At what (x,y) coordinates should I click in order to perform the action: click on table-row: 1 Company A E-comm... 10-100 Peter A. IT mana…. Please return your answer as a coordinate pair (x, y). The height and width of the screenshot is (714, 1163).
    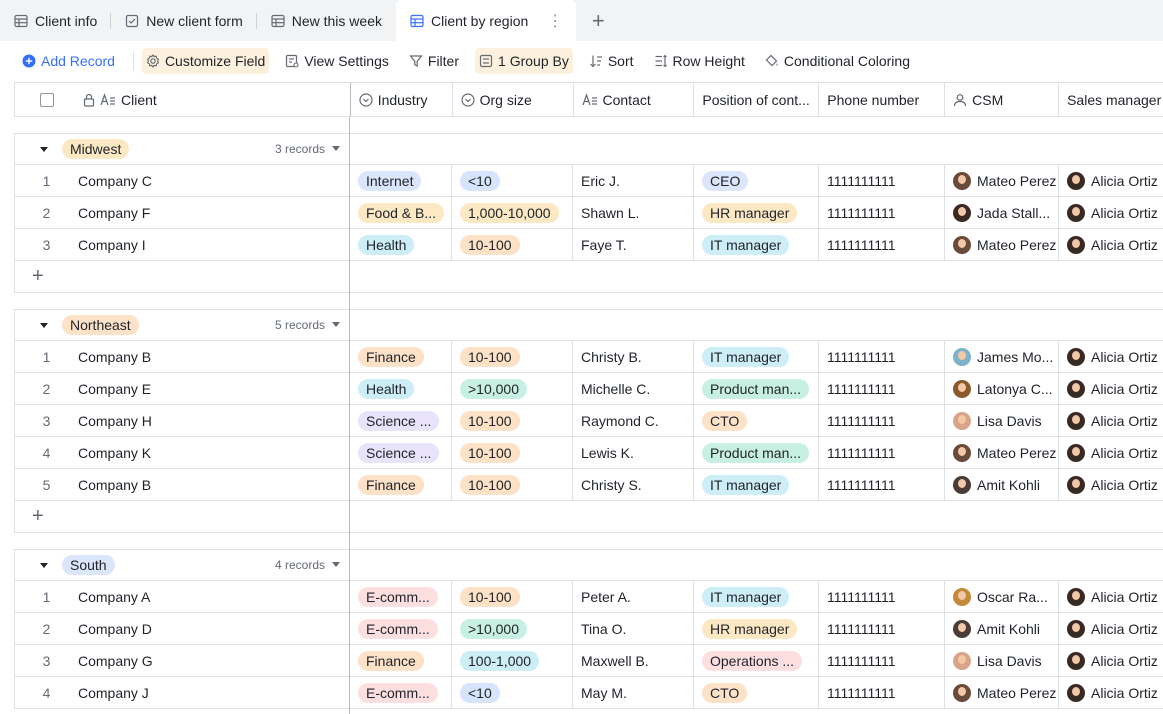
    Looking at the image, I should click on (589, 597).